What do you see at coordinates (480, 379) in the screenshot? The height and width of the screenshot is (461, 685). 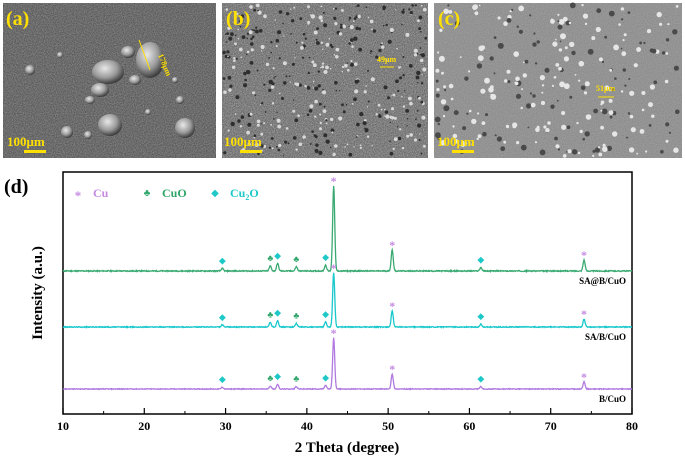 I see `peak-marker-cu2o: ◆` at bounding box center [480, 379].